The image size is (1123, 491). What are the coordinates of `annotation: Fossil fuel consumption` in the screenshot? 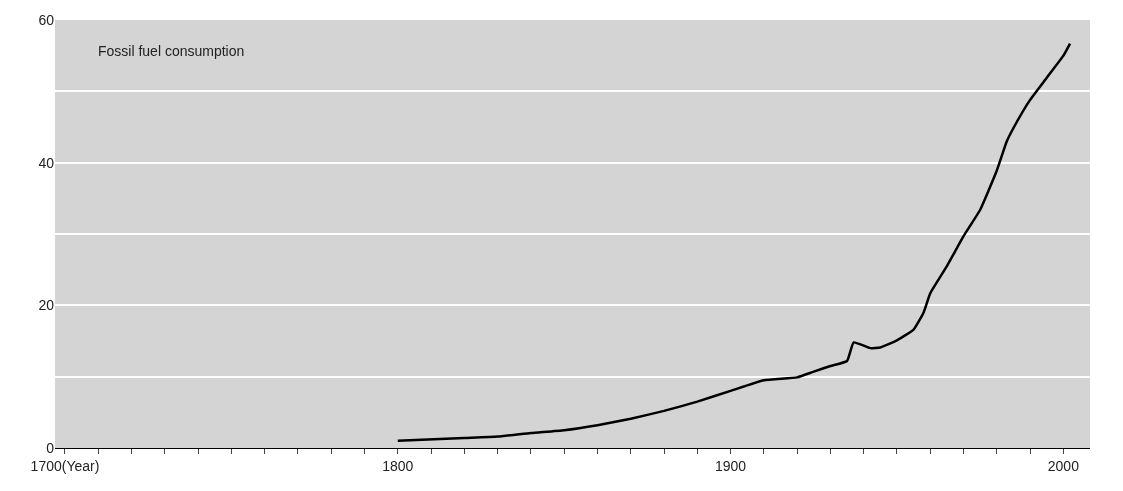 It's located at (171, 51).